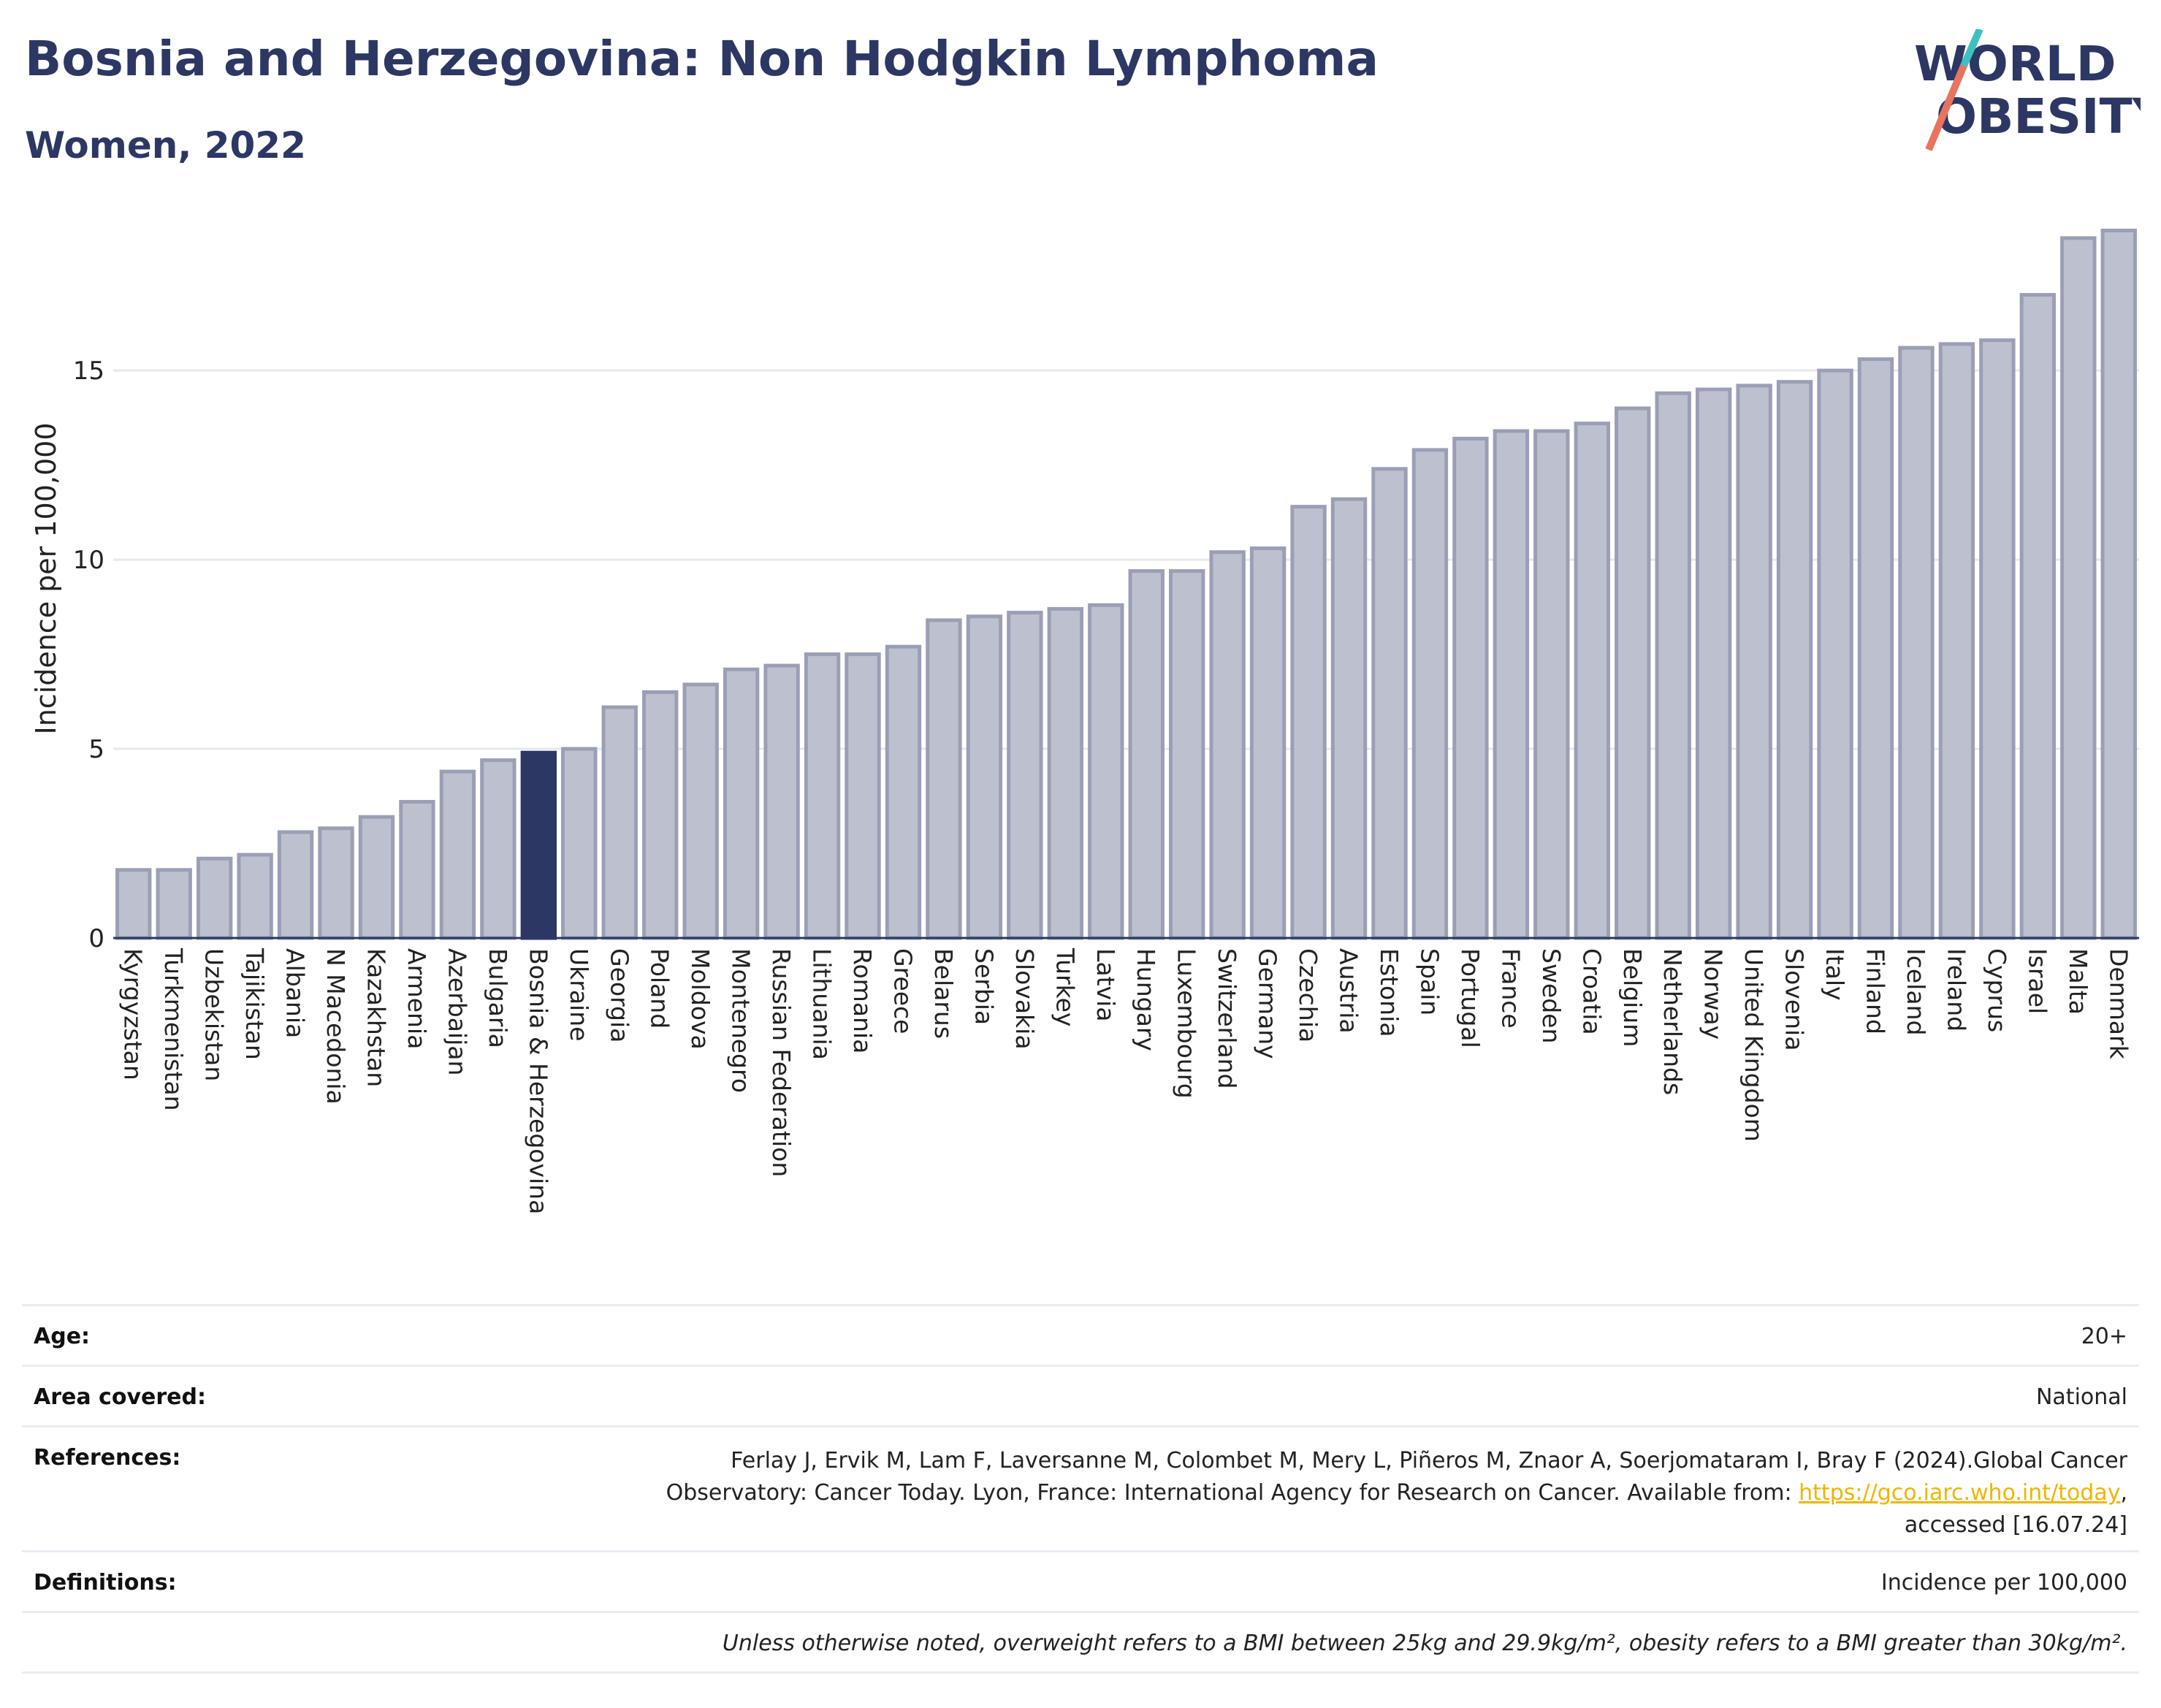 The image size is (2161, 1708). What do you see at coordinates (96, 749) in the screenshot?
I see `y-tick-label: 5` at bounding box center [96, 749].